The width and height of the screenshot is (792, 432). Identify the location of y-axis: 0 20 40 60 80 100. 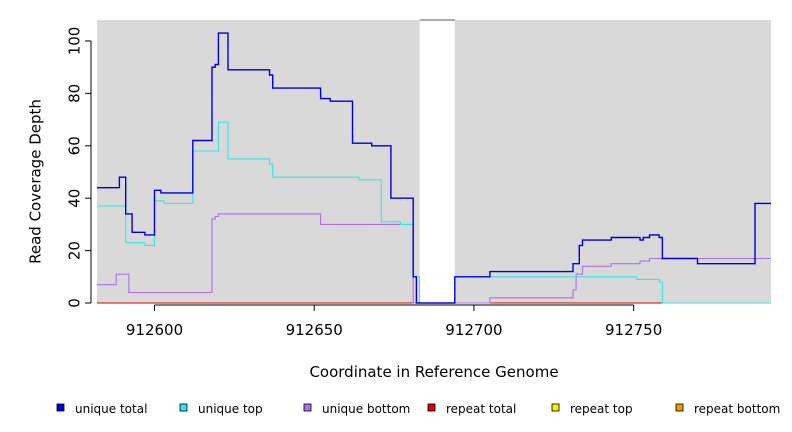
(79, 167).